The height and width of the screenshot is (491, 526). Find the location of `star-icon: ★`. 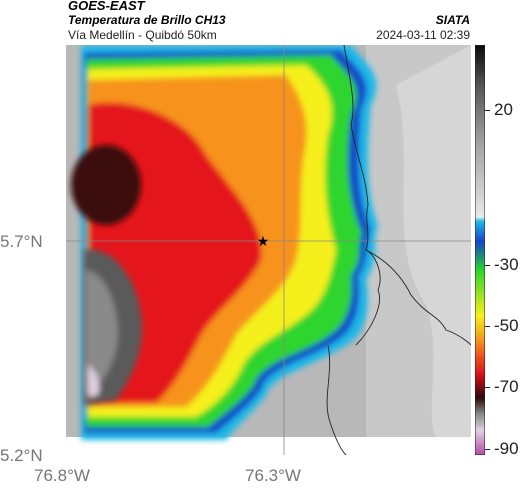

star-icon: ★ is located at coordinates (263, 241).